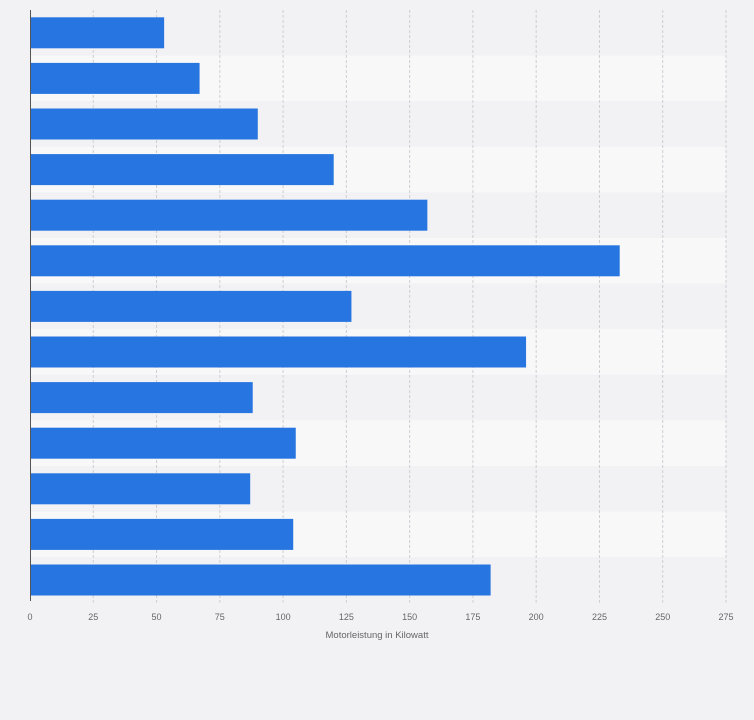  What do you see at coordinates (220, 617) in the screenshot?
I see `x-tick-label: 75` at bounding box center [220, 617].